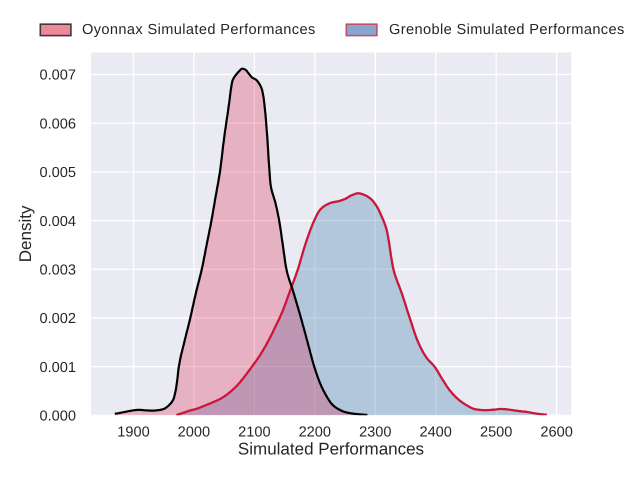 The height and width of the screenshot is (485, 640). Describe the element at coordinates (315, 432) in the screenshot. I see `svg-text: 2200` at that location.